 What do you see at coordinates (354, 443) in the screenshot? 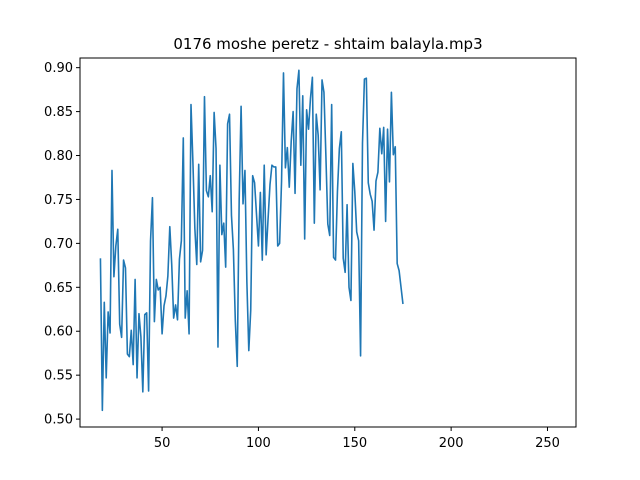
I see `x-tick-label: 150` at bounding box center [354, 443].